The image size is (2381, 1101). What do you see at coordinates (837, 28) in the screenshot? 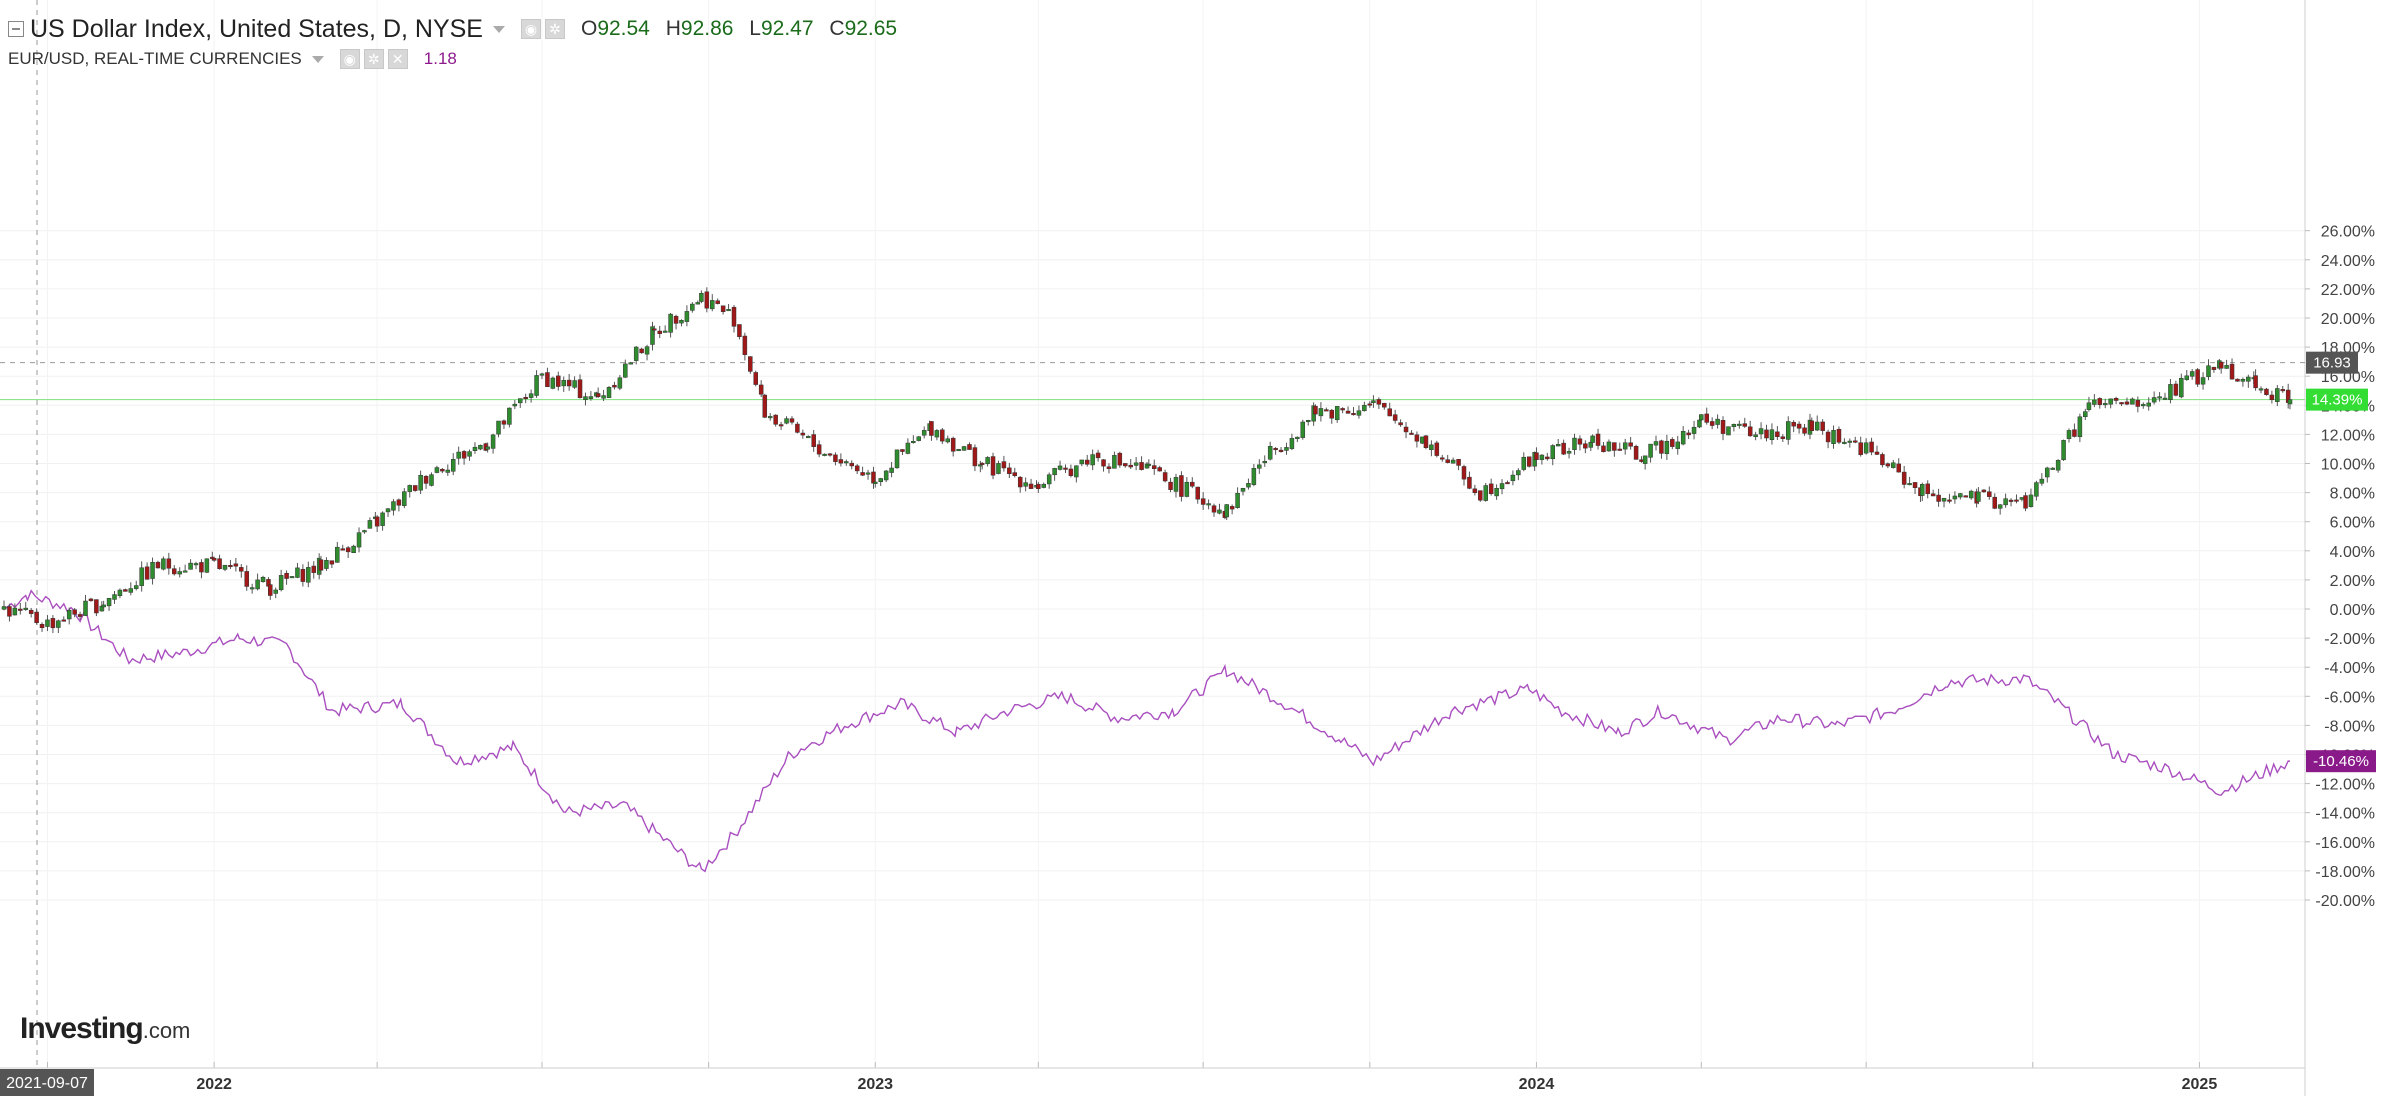
I see `close-label: C` at bounding box center [837, 28].